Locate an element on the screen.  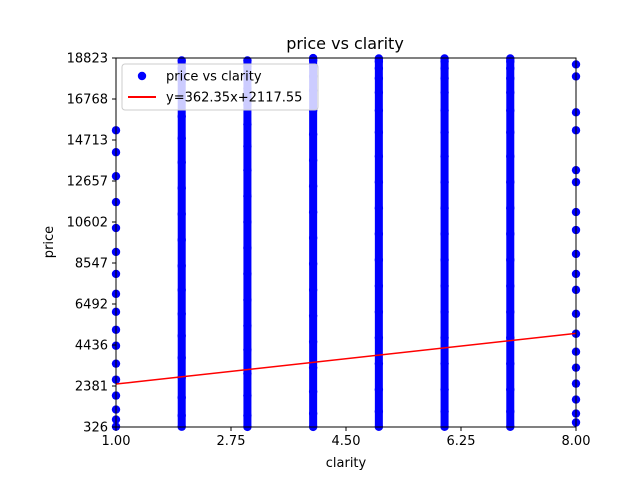
legend-line-label: y=362.35x+2117.55 is located at coordinates (234, 98).